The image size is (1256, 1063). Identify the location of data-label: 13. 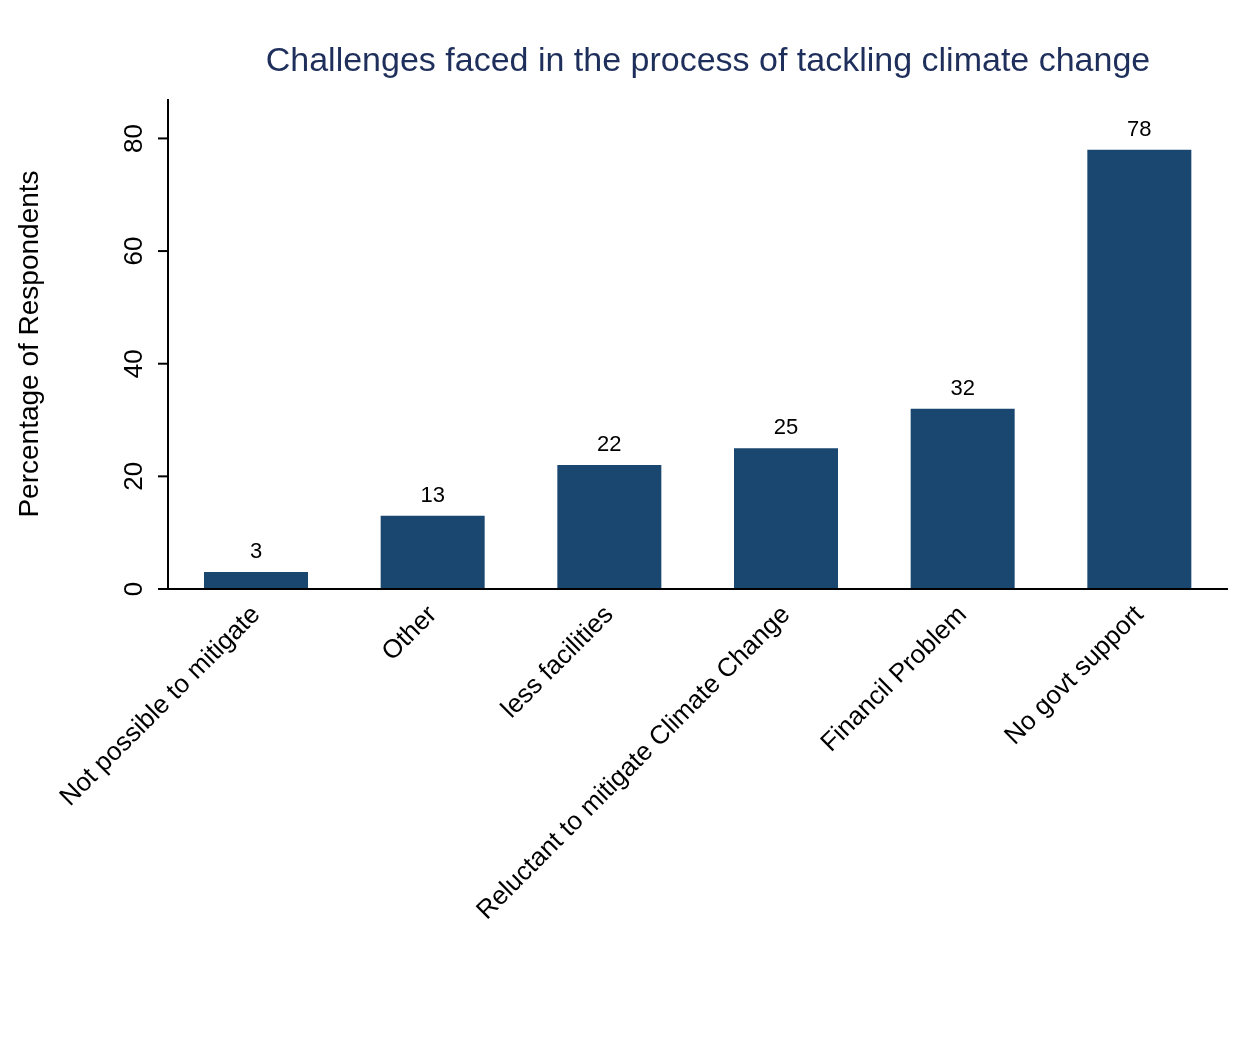
(432, 494).